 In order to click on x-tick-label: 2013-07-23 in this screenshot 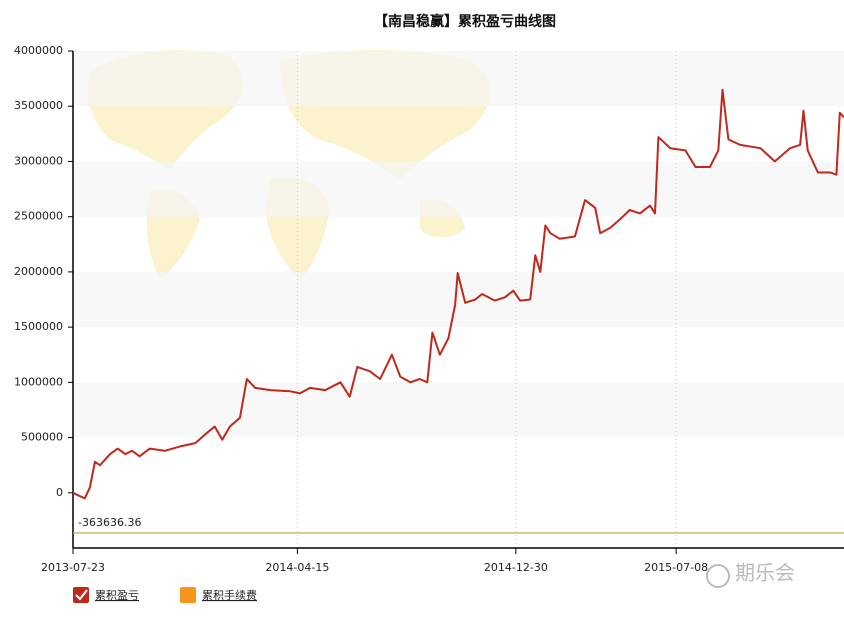, I will do `click(73, 567)`.